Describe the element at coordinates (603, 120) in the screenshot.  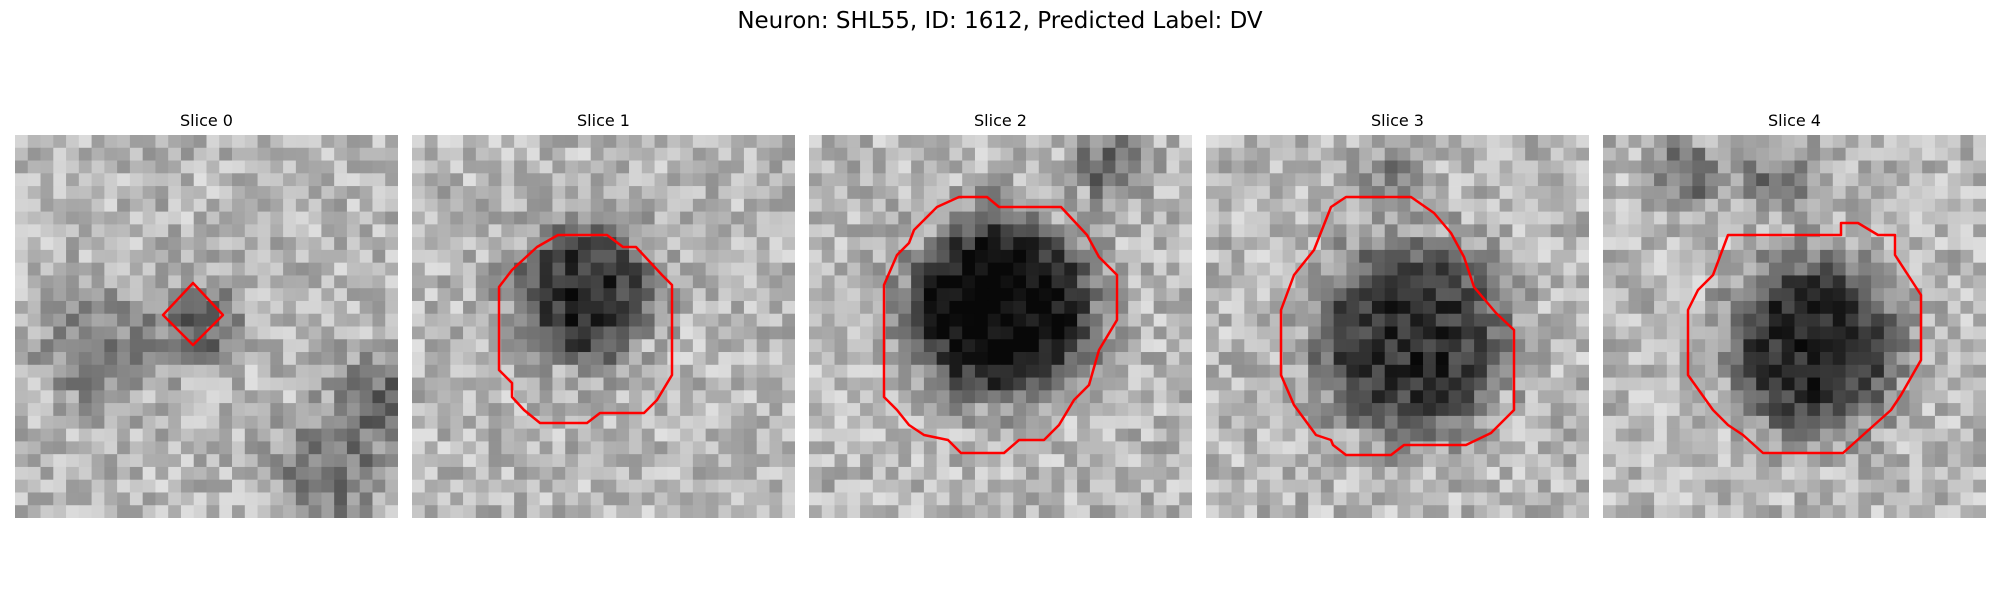
I see `slice-title: Slice 1` at that location.